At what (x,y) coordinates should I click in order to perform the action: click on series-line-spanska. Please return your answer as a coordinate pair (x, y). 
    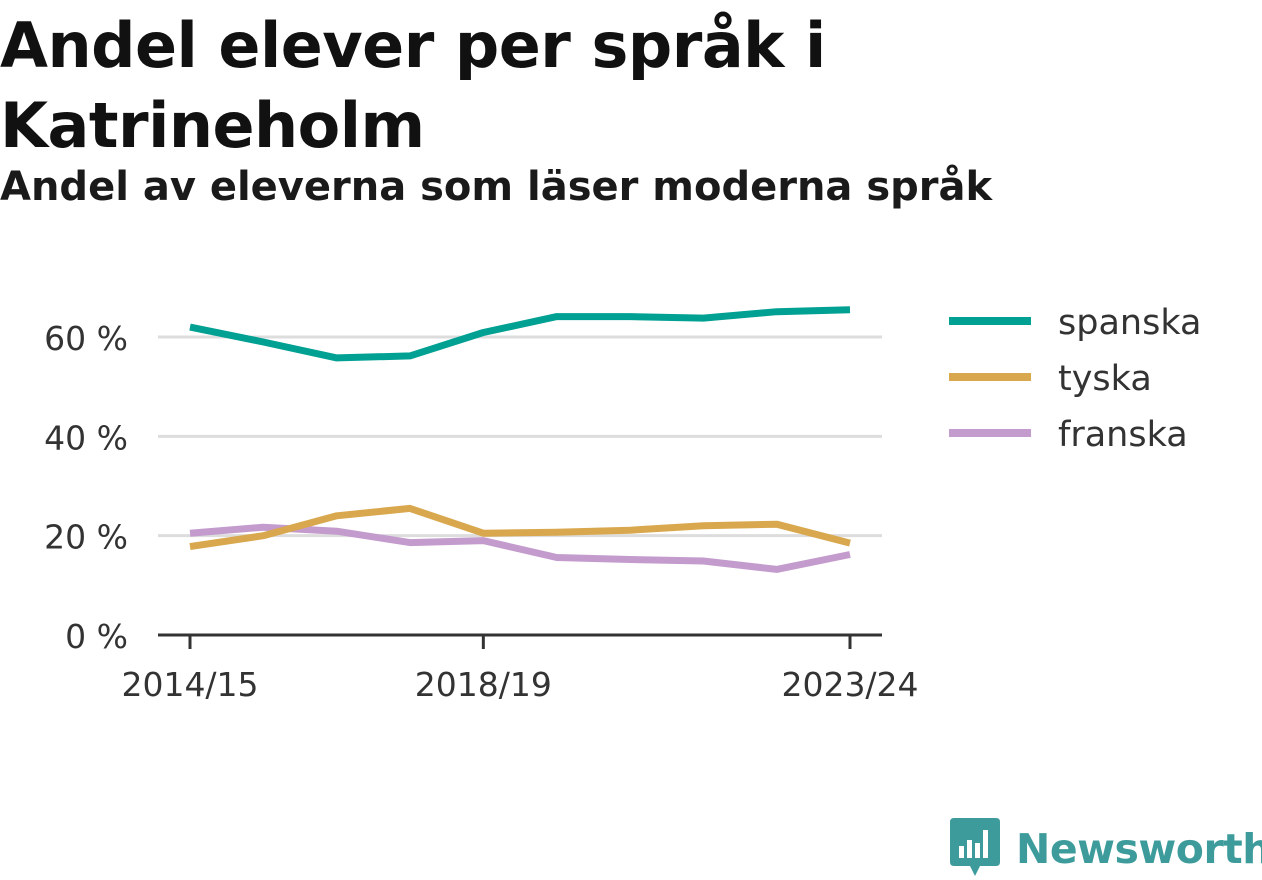
    Looking at the image, I should click on (520, 334).